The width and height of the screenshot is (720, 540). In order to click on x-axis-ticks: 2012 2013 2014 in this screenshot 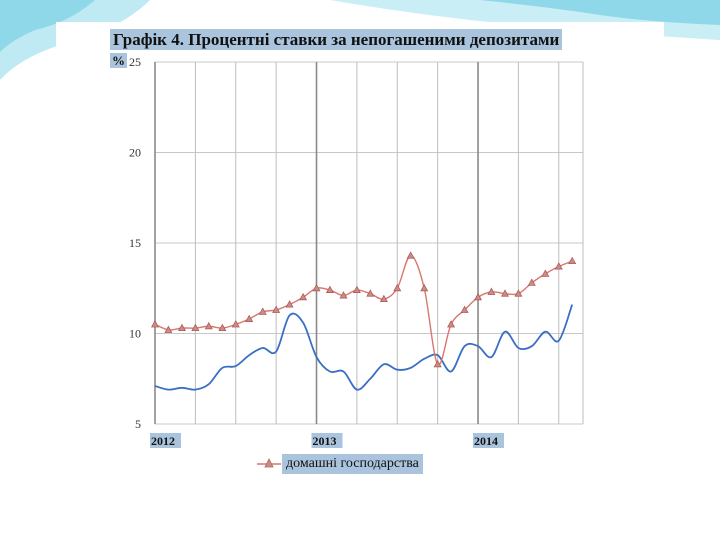, I will do `click(327, 440)`.